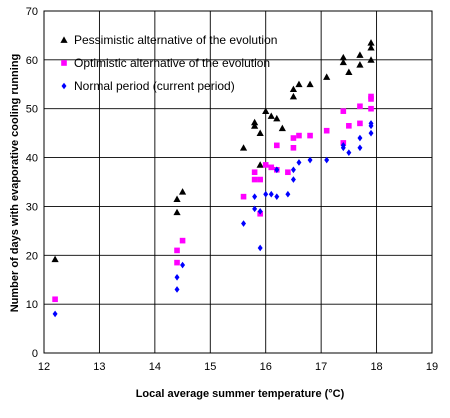 Image resolution: width=450 pixels, height=418 pixels. Describe the element at coordinates (32, 305) in the screenshot. I see `y-tick-label: 10` at that location.